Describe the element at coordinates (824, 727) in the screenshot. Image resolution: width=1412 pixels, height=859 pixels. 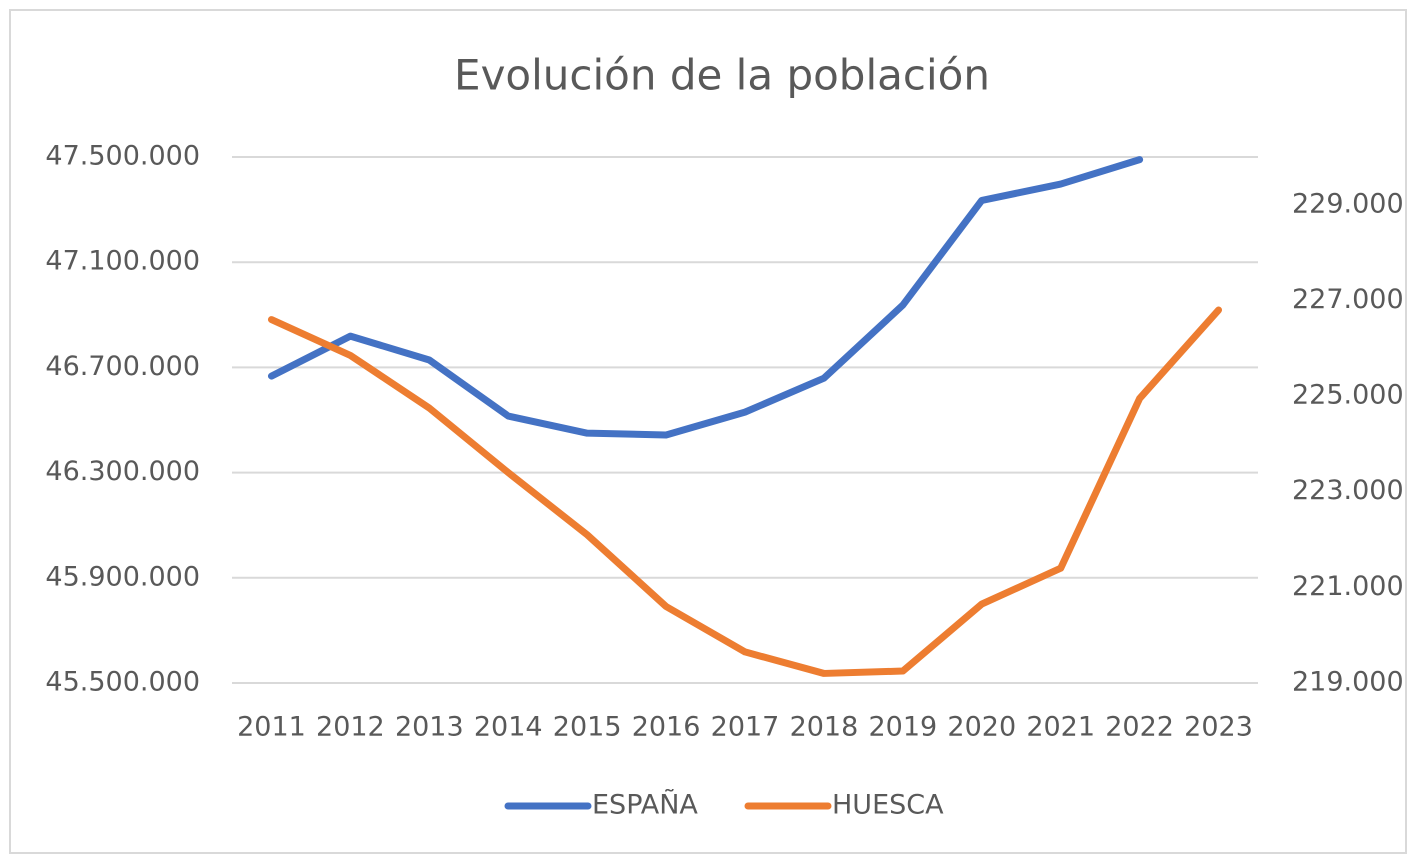
I see `x-tick-label: 2018` at that location.